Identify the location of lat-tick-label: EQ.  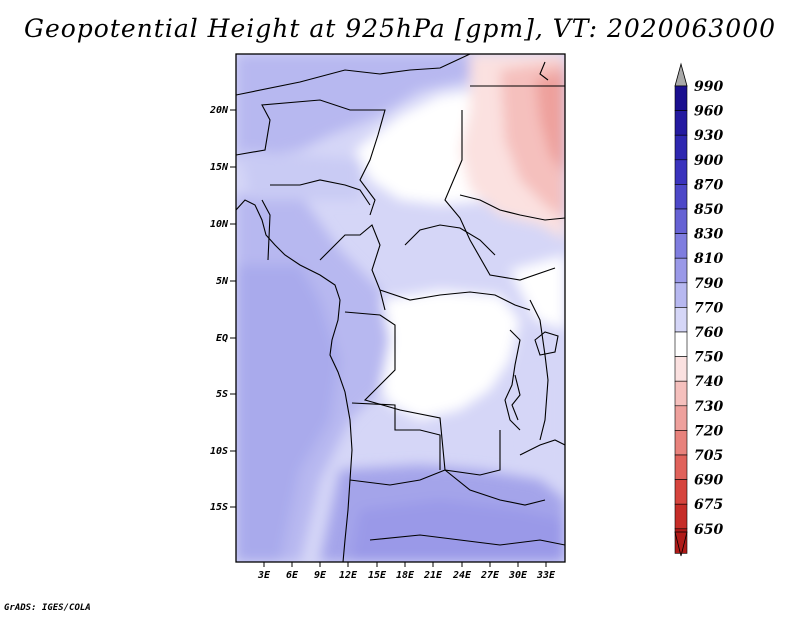
(222, 338).